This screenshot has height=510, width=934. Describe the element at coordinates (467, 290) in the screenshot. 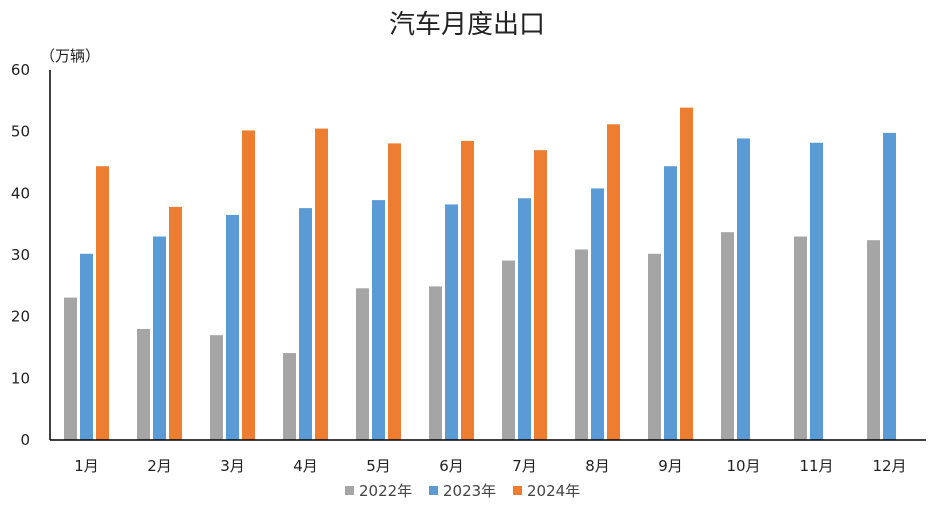

I see `bar-2024年-6月` at that location.